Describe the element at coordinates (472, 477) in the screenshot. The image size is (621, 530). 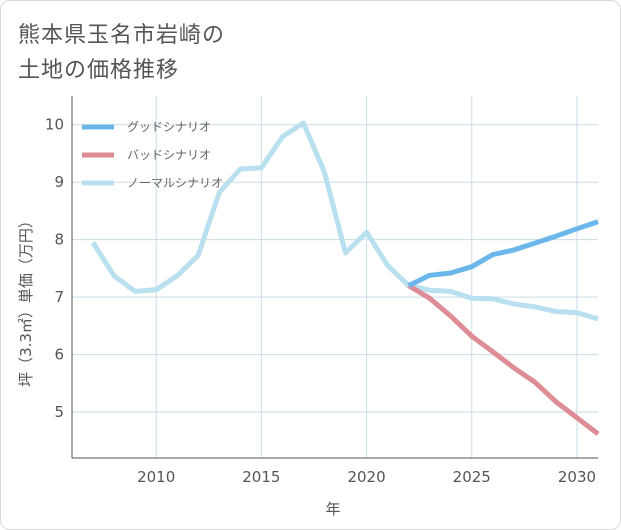
I see `x-tick-label: 2025` at that location.